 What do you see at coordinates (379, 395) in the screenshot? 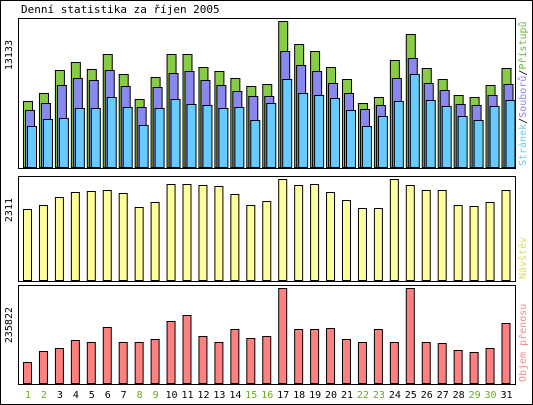
I see `x-tick-label-day-23: 23` at bounding box center [379, 395].